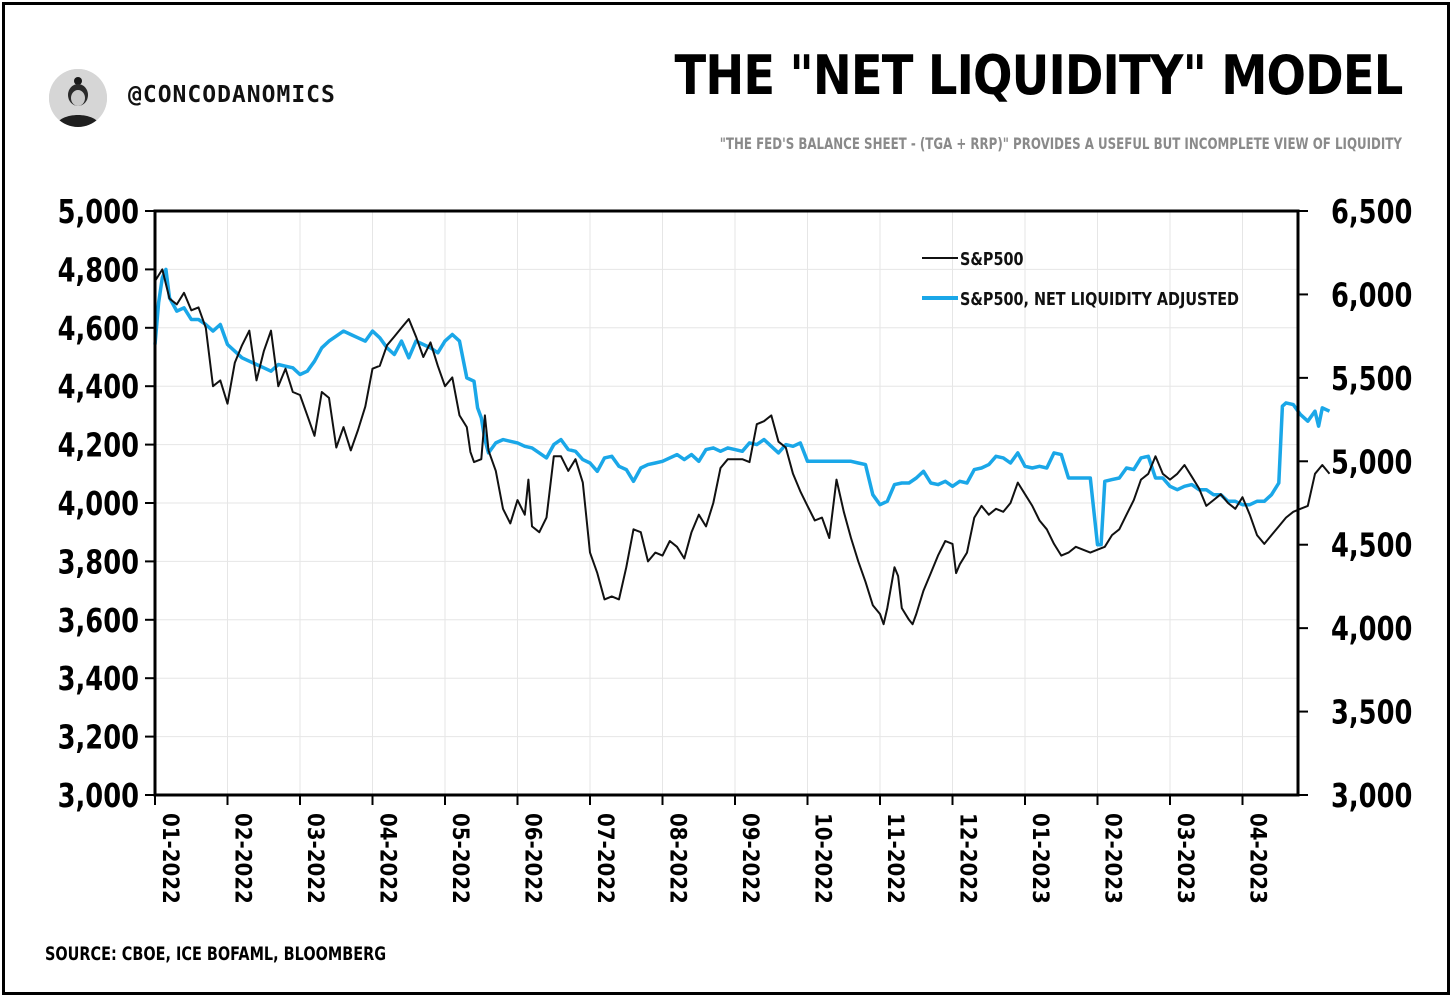  I want to click on x-tick-label: 03-2022, so click(315, 858).